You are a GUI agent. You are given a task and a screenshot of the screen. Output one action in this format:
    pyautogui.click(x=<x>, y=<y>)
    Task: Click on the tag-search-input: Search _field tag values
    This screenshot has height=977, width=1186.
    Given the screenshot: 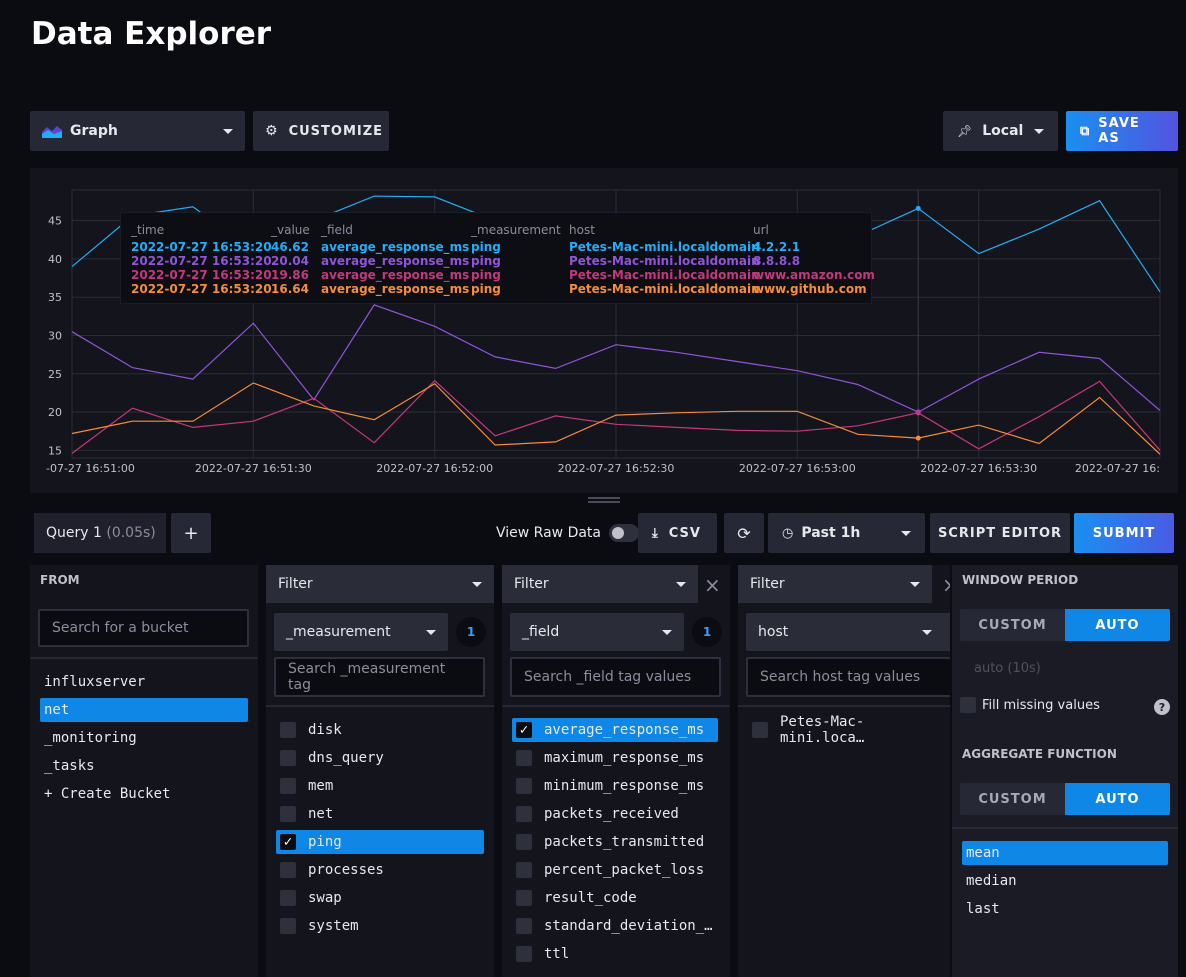 What is the action you would take?
    pyautogui.click(x=615, y=677)
    